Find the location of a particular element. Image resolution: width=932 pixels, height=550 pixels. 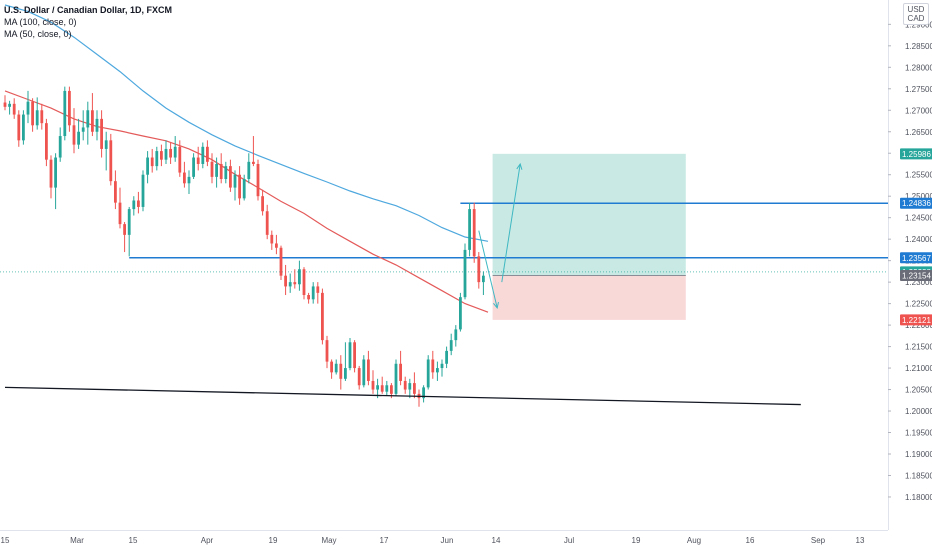

price-tick-label: 1.20500 is located at coordinates (918, 390).